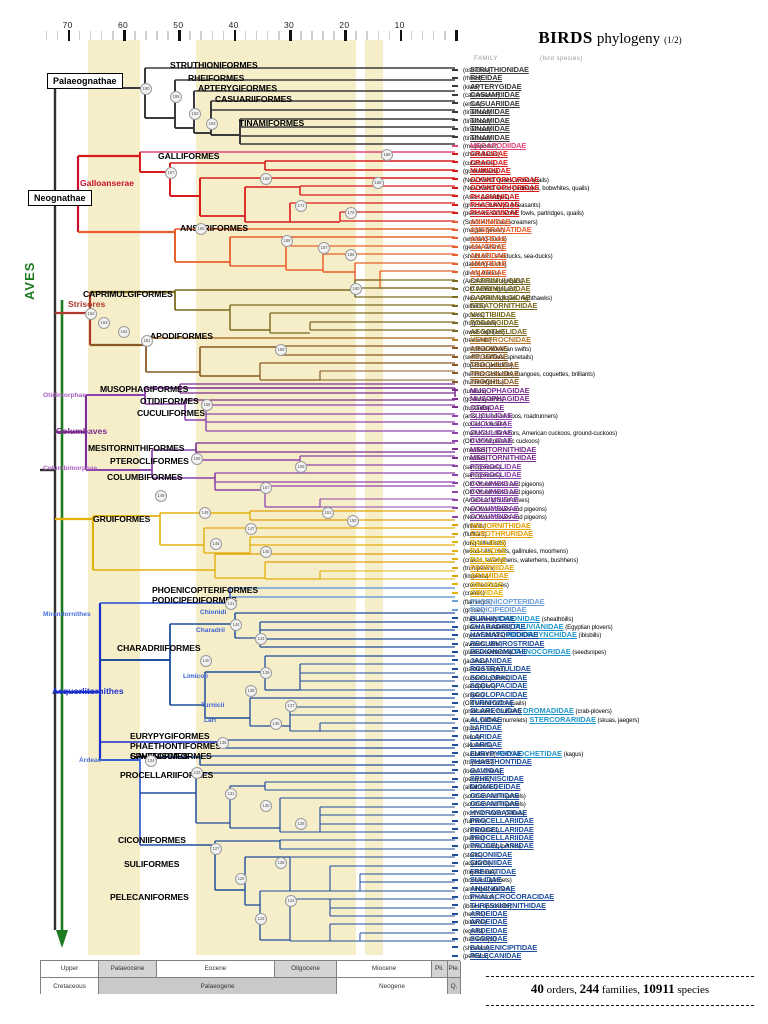 This screenshot has width=768, height=1024. Describe the element at coordinates (281, 863) in the screenshot. I see `tree-node: 126` at that location.